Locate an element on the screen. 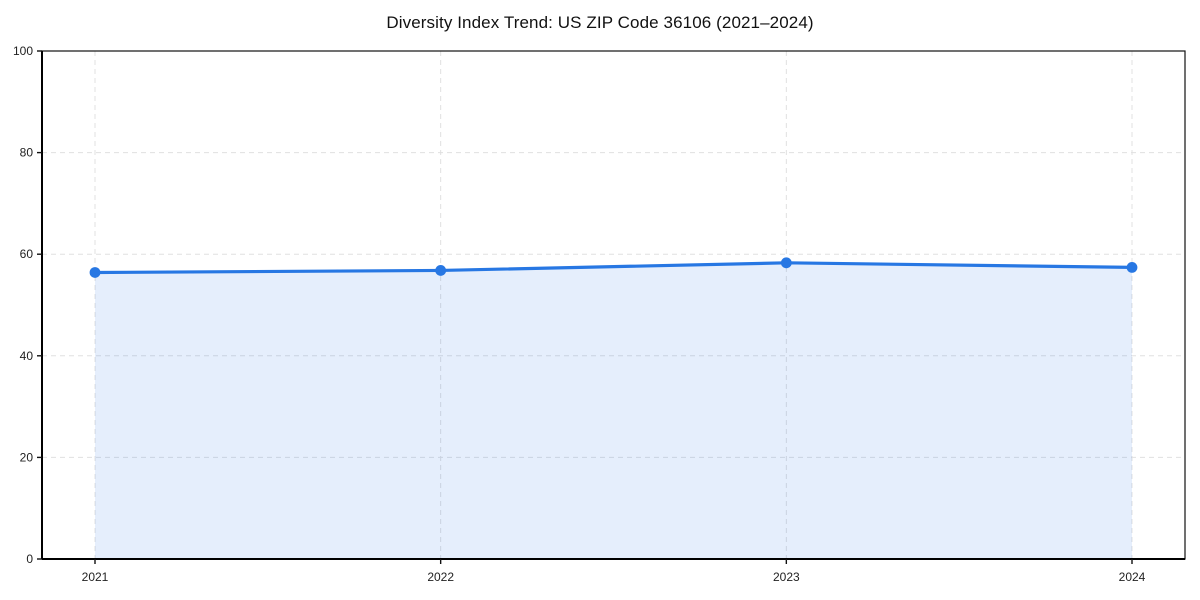 The image size is (1200, 600). x-tick-label: 2024 is located at coordinates (1132, 577).